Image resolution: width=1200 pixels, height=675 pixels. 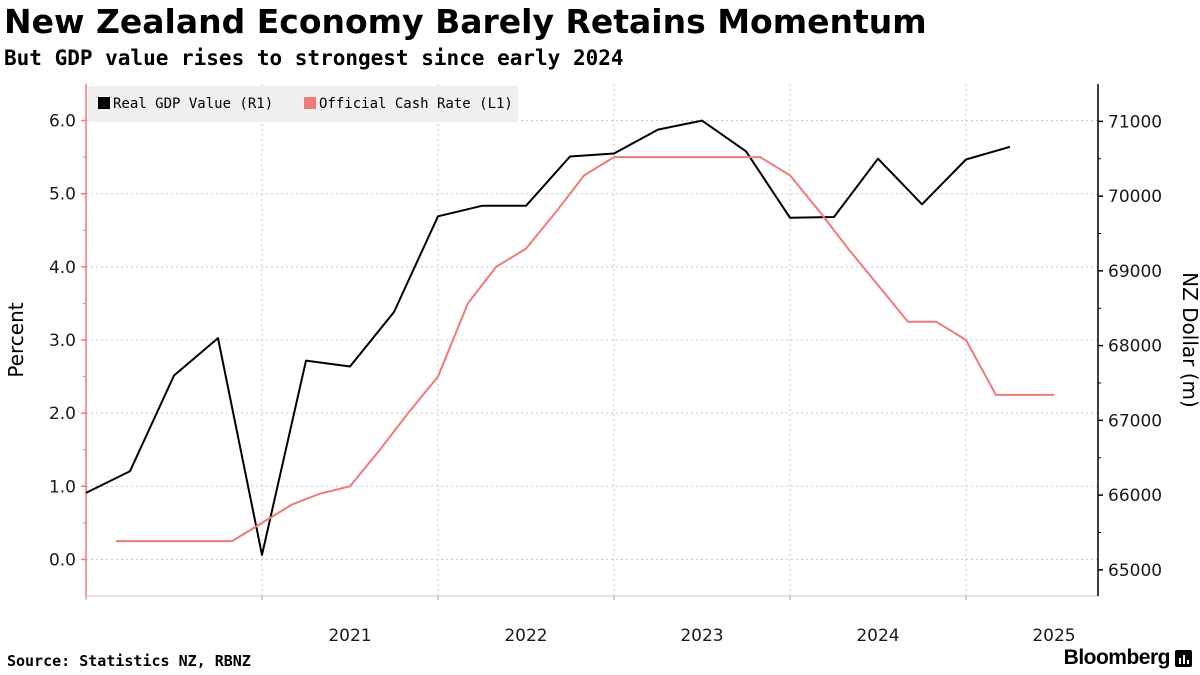 What do you see at coordinates (62, 268) in the screenshot?
I see `left-tick-label: 4.0` at bounding box center [62, 268].